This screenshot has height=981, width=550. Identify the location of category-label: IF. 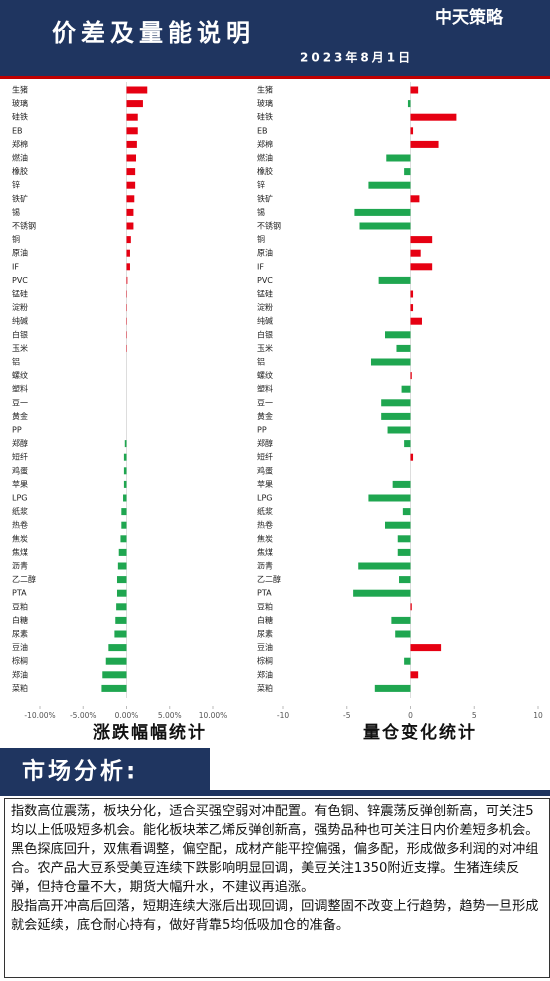
(260, 266).